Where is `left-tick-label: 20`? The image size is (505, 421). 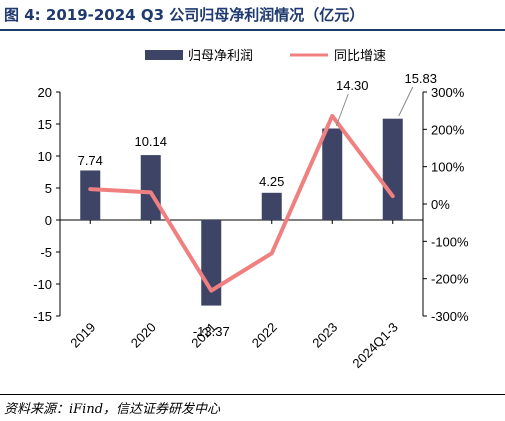 left-tick-label: 20 is located at coordinates (45, 92).